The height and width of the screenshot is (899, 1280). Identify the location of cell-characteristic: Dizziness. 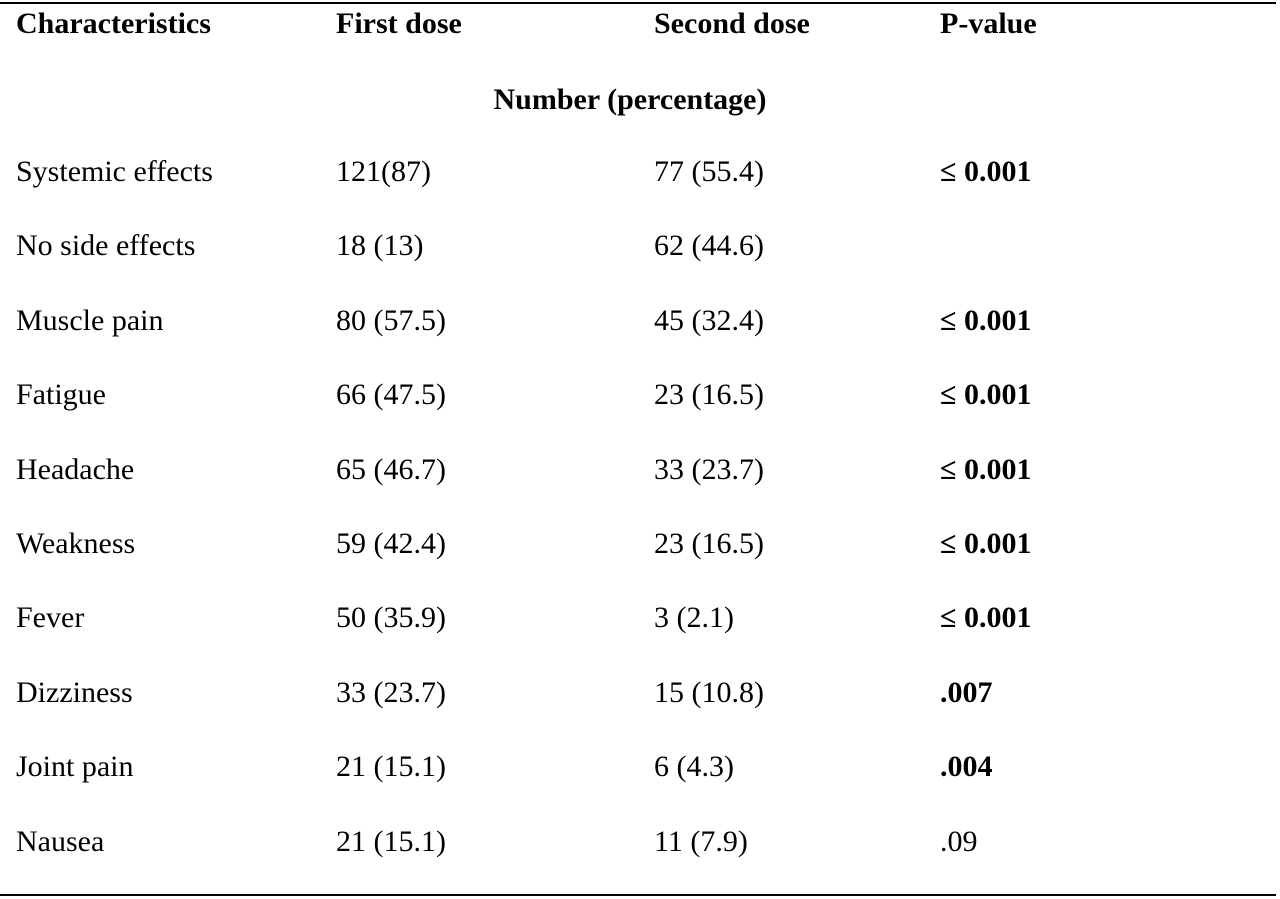
(74, 692).